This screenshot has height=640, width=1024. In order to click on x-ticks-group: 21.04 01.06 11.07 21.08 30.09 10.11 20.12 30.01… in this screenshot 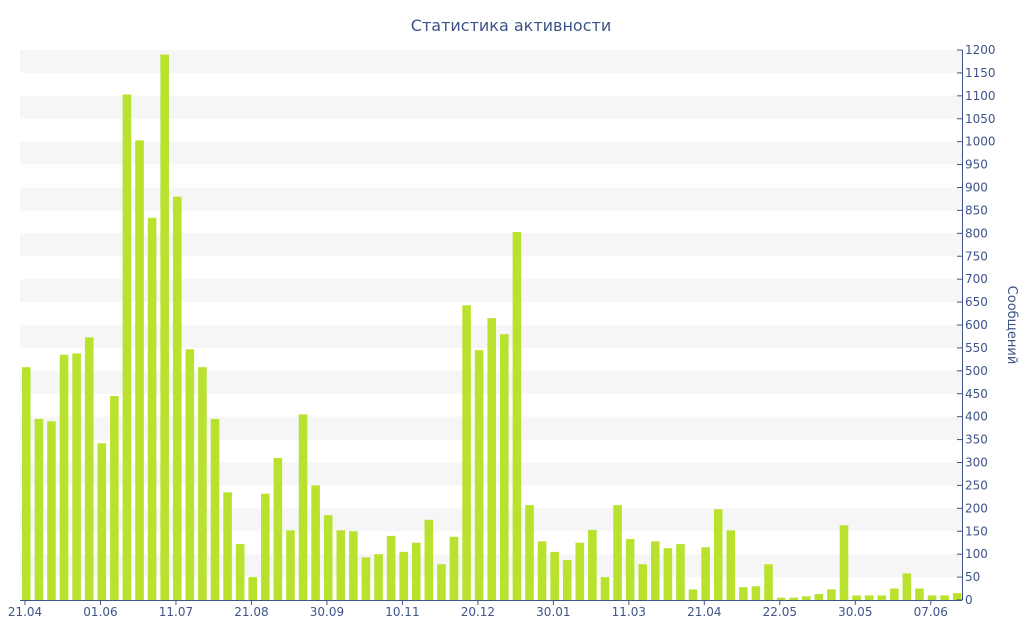, I will do `click(478, 609)`.